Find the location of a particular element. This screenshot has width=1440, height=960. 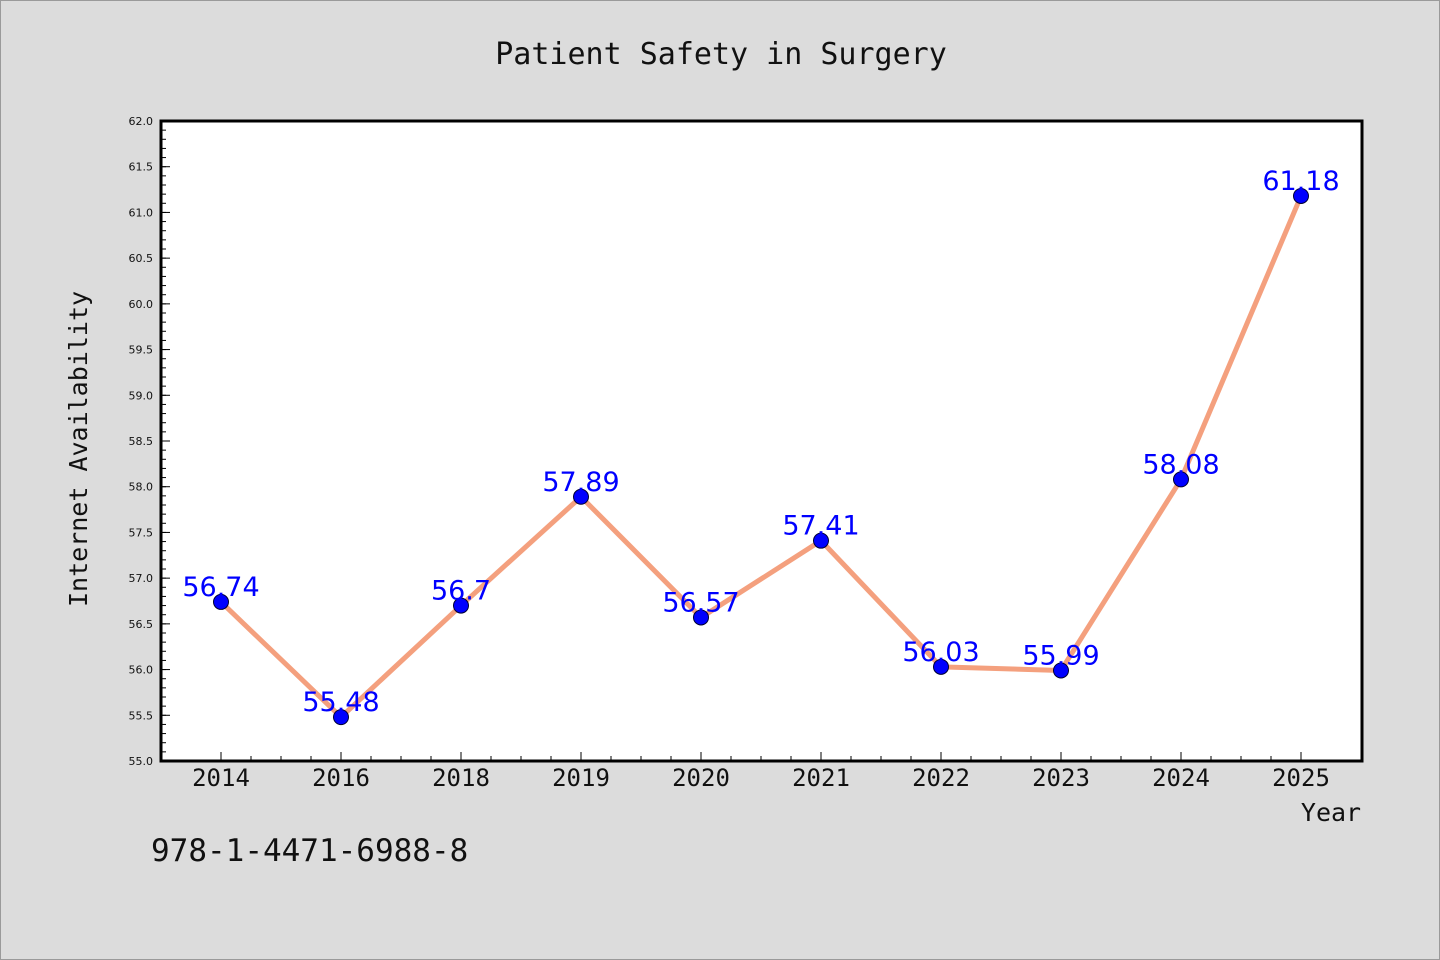

y-tick-label: 57.5 is located at coordinates (141, 532).